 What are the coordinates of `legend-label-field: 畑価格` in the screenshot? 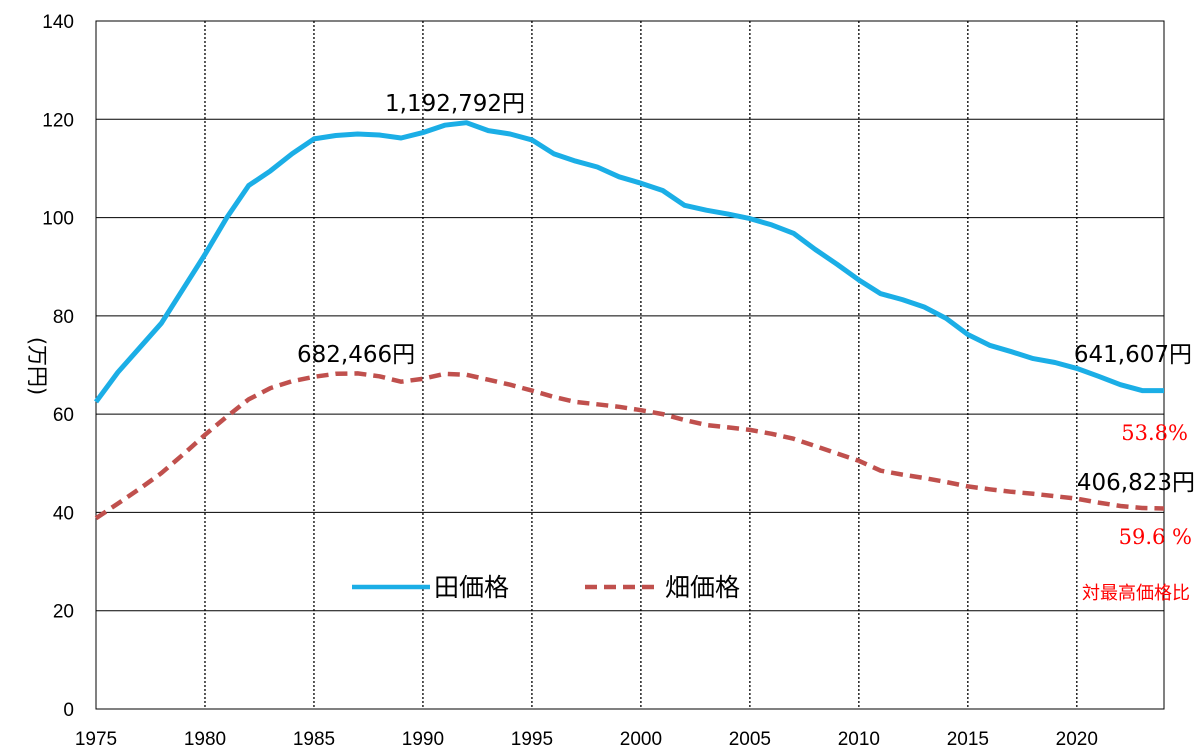 It's located at (702, 587).